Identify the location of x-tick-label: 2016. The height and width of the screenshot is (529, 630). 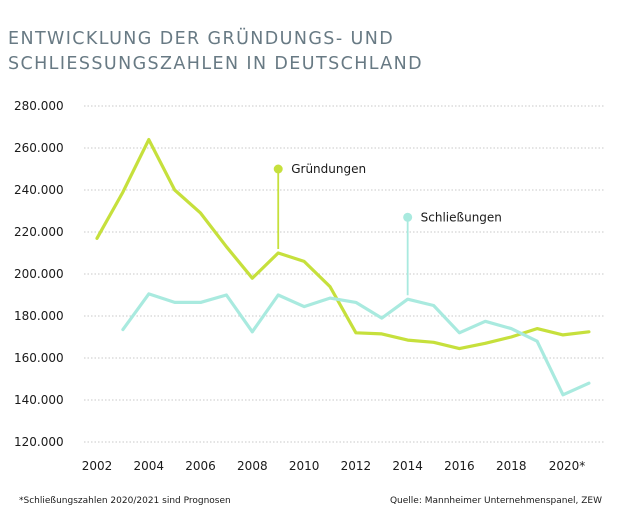
(459, 466).